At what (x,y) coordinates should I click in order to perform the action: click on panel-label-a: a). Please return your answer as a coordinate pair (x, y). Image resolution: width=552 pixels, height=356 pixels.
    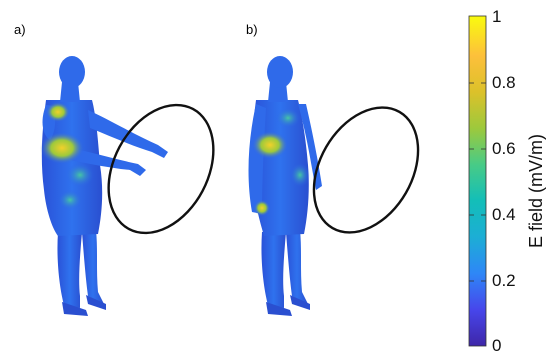
    Looking at the image, I should click on (20, 29).